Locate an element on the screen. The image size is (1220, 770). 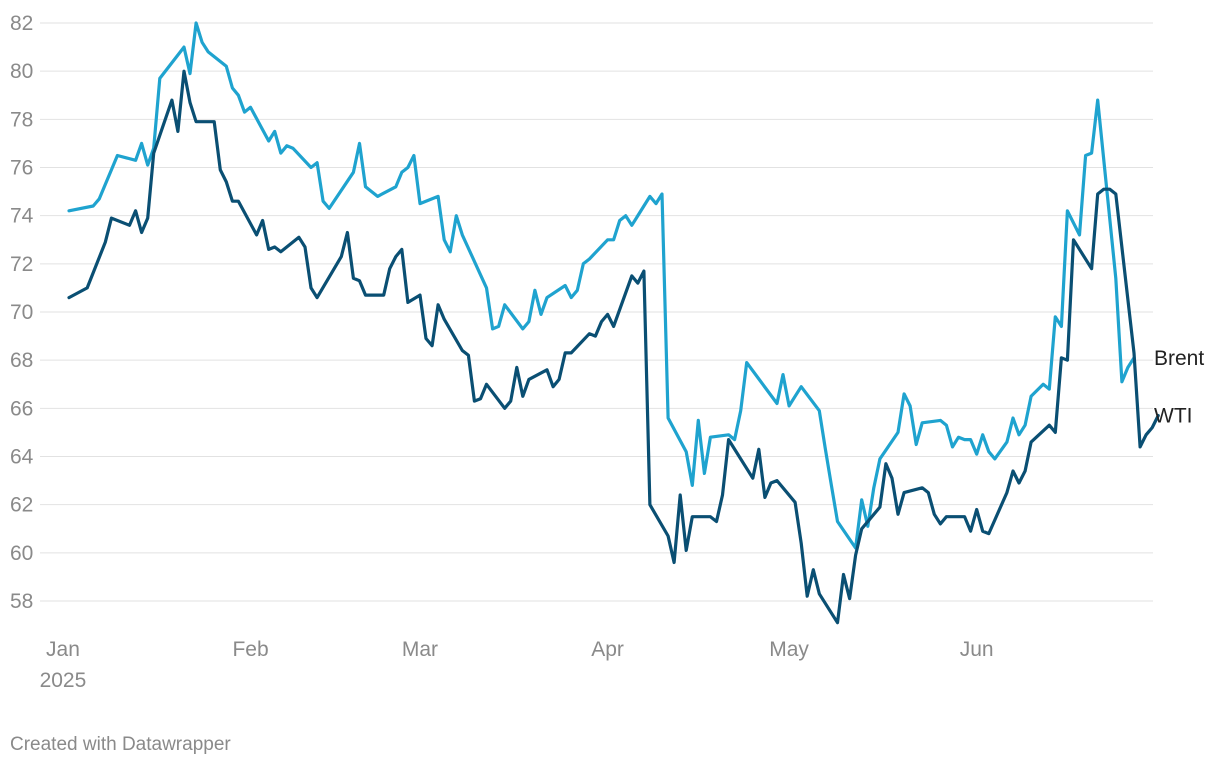
y-tick-label: 78 is located at coordinates (21, 119).